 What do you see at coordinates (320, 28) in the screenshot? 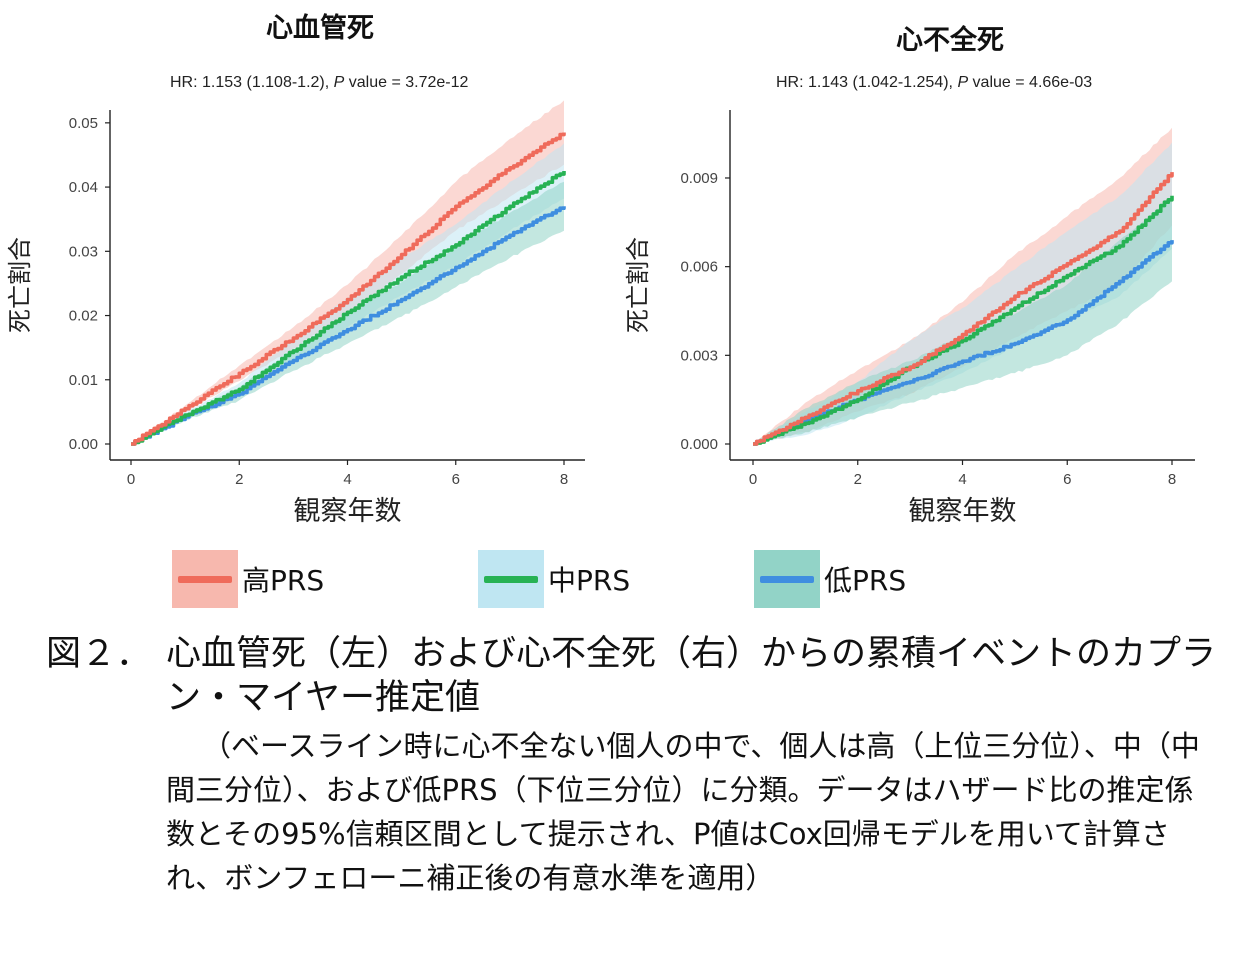
I see `chart-title-left: 心血管死` at bounding box center [320, 28].